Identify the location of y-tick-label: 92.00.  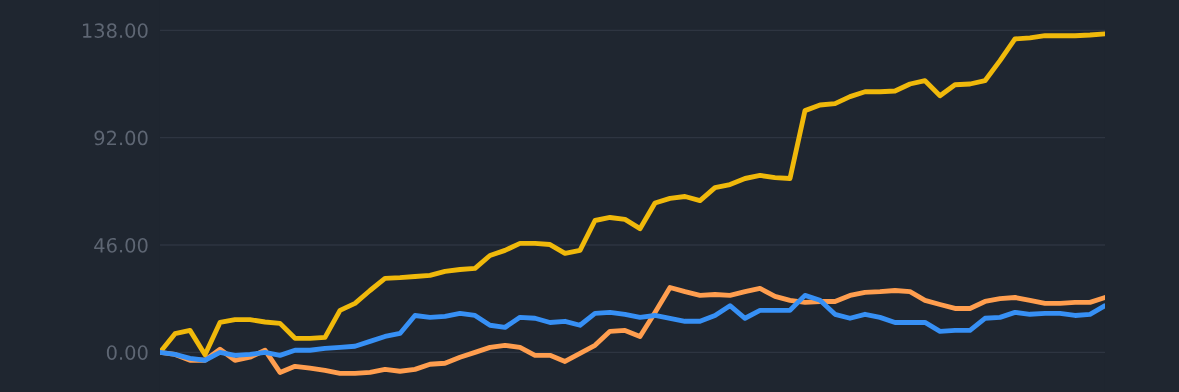
(121, 138).